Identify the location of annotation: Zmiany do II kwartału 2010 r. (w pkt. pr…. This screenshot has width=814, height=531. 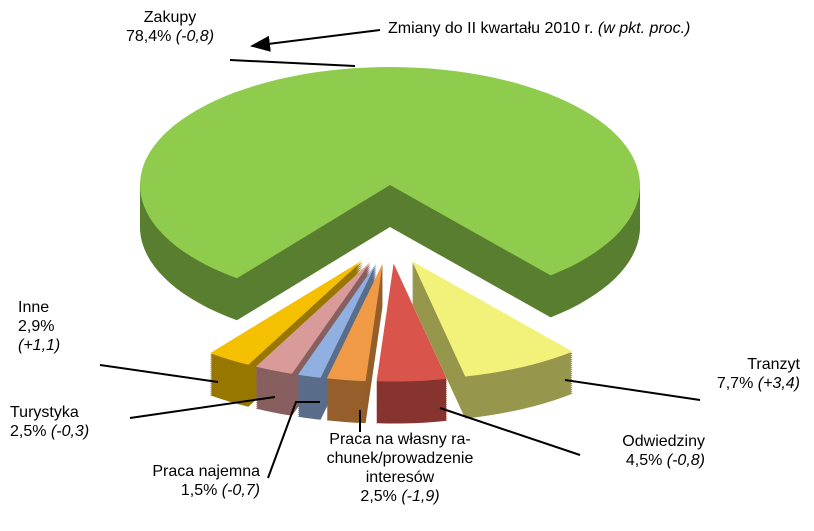
(539, 29).